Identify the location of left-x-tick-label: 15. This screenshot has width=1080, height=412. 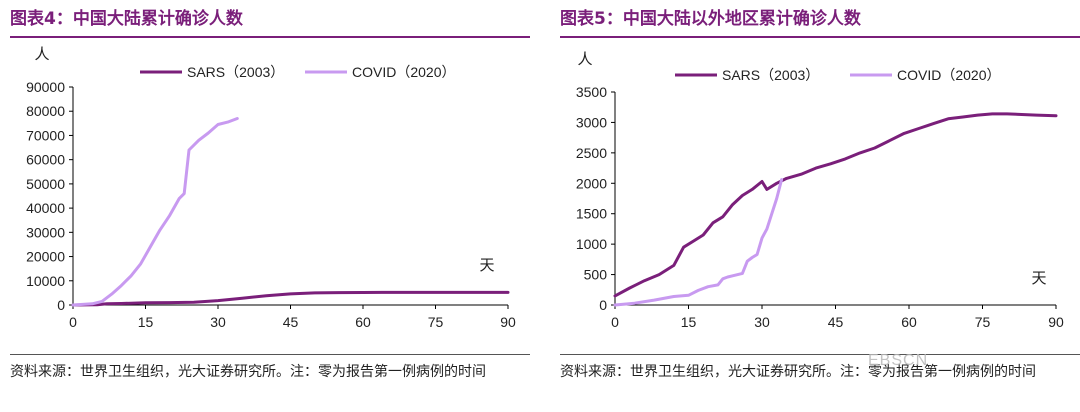
(146, 322).